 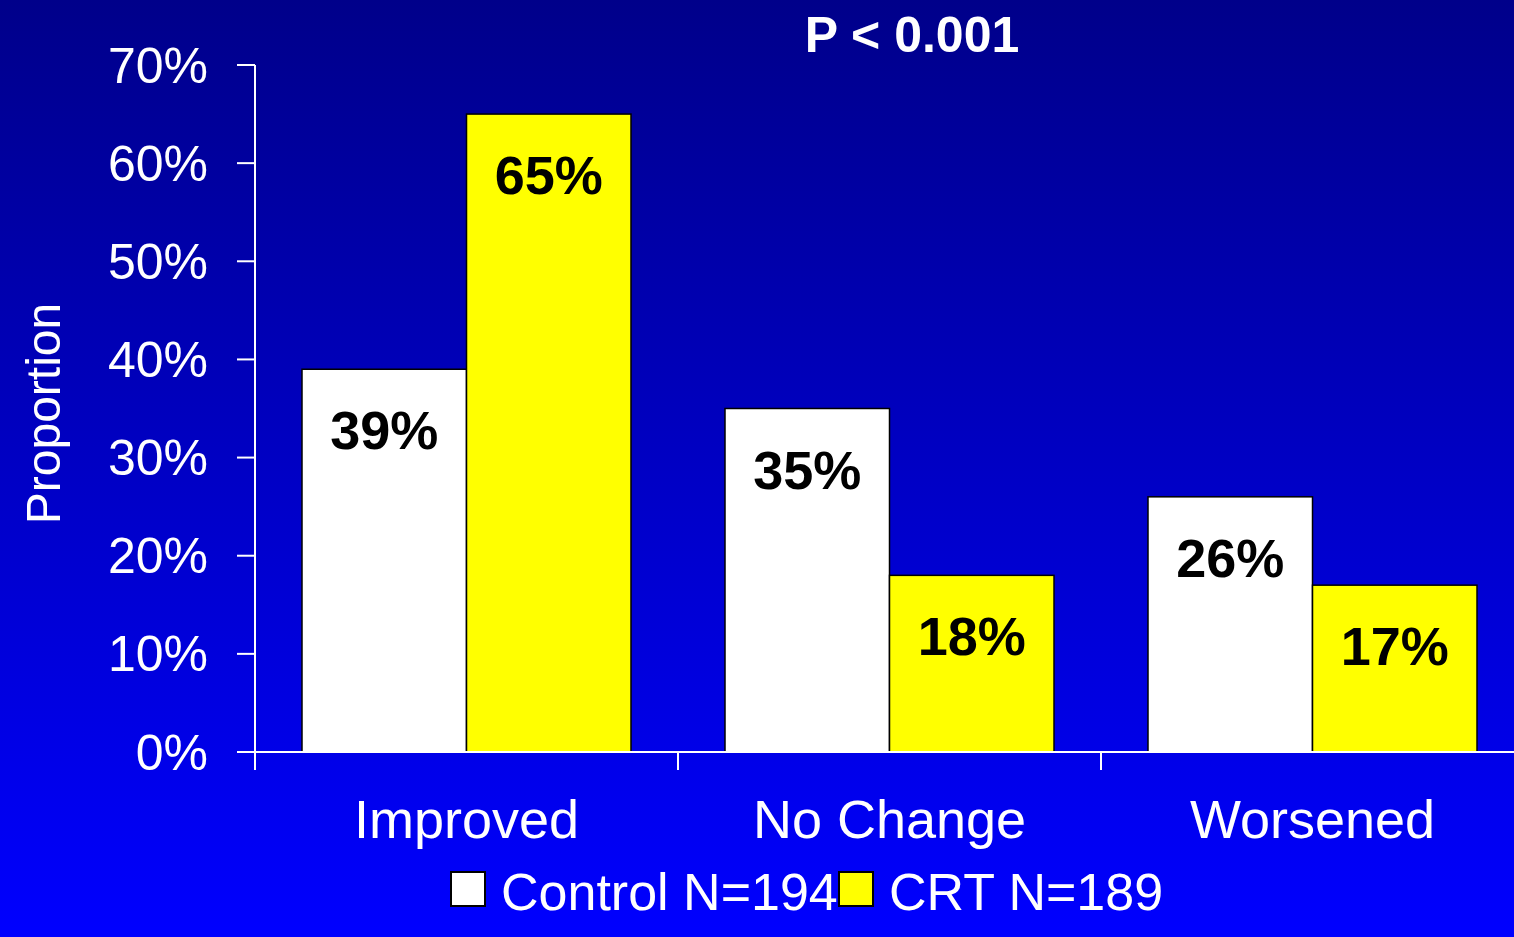 What do you see at coordinates (1230, 557) in the screenshot?
I see `data-label: 26%` at bounding box center [1230, 557].